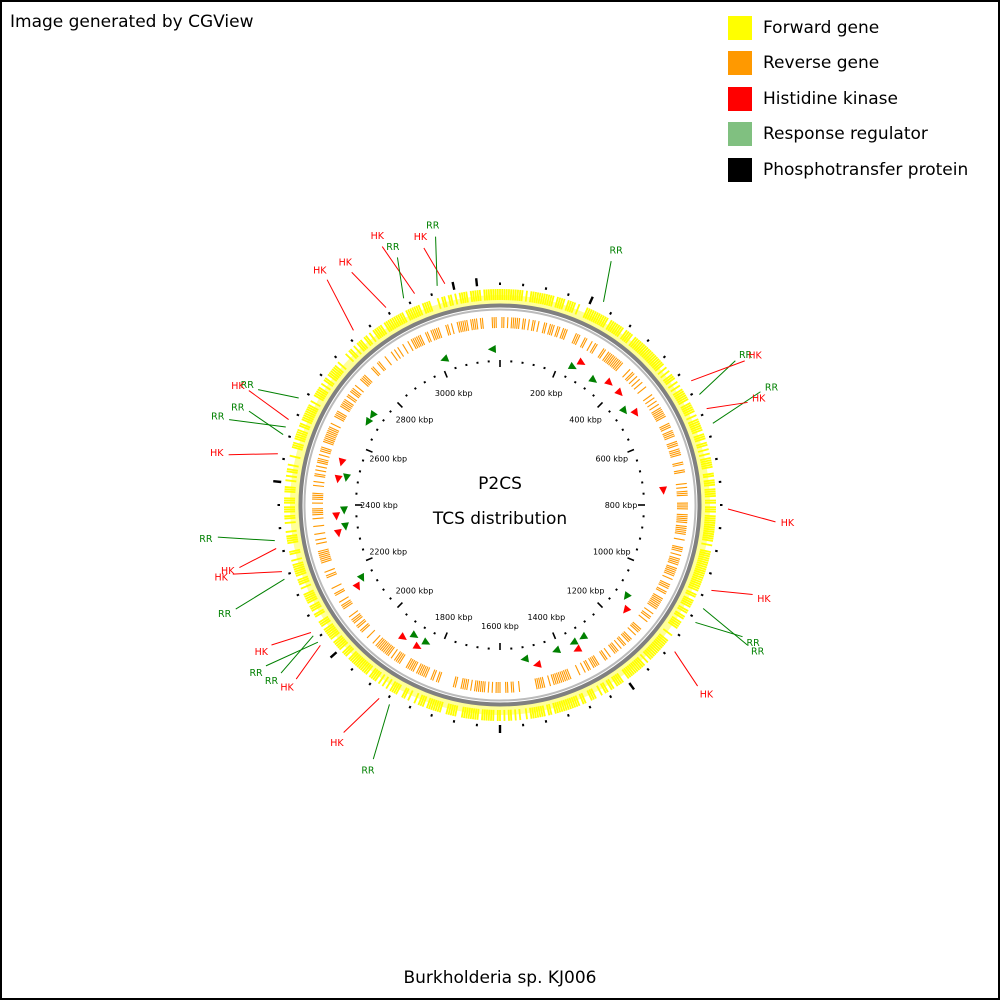 The width and height of the screenshot is (1000, 1000). I want to click on response-regulator-label: RR, so click(206, 539).